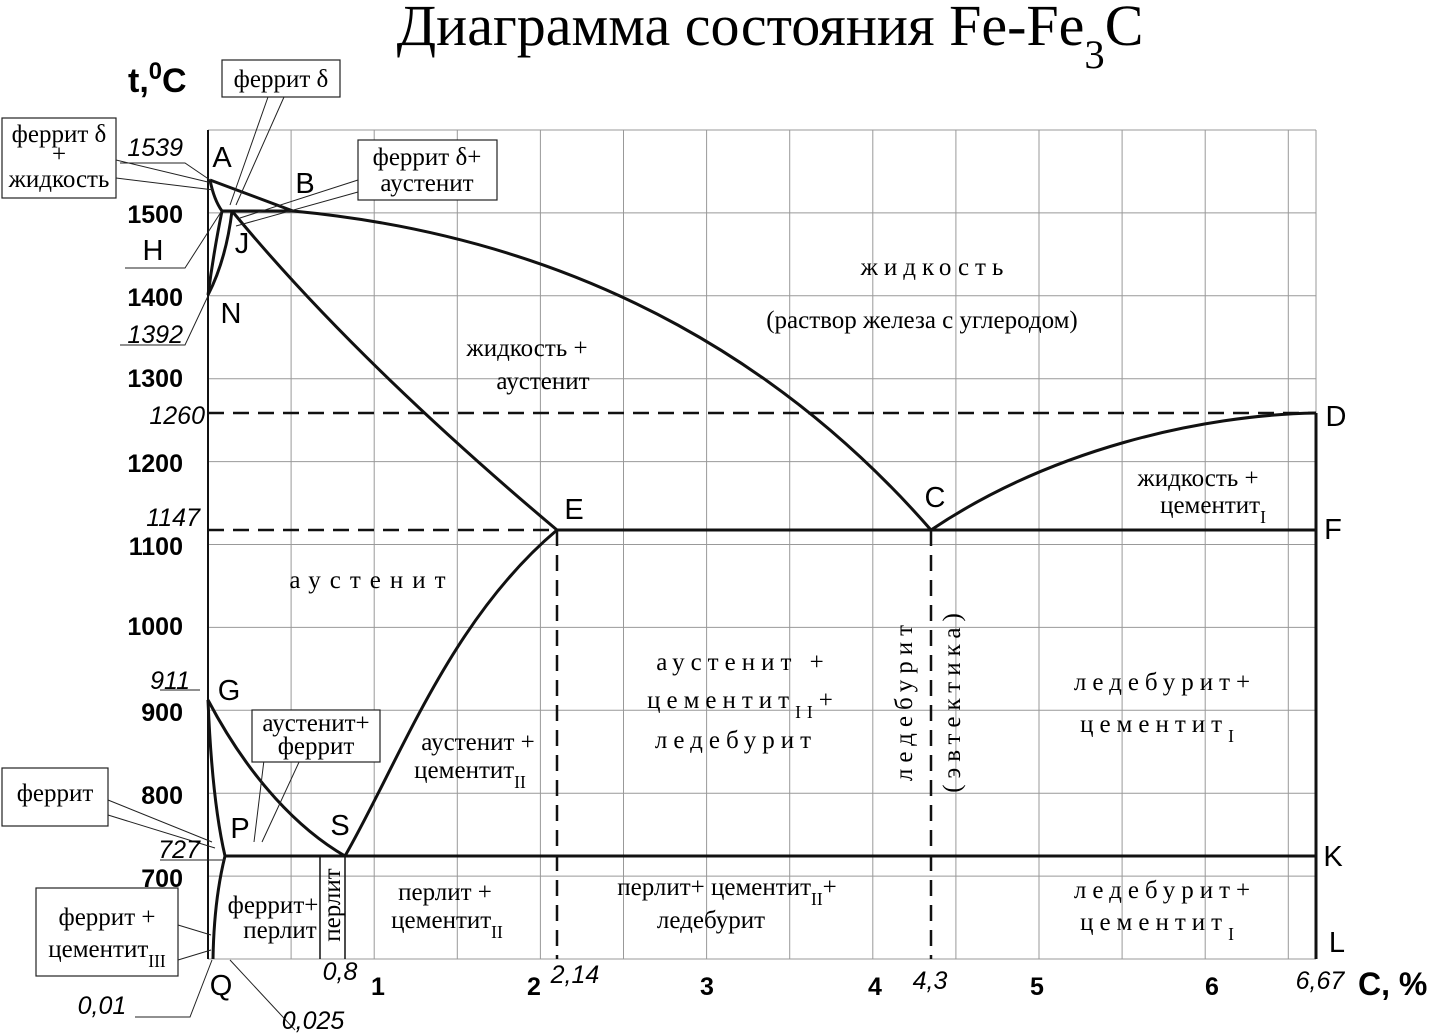 Image resolution: width=1429 pixels, height=1035 pixels. What do you see at coordinates (155, 71) in the screenshot?
I see `y-axis-label-part: 0` at bounding box center [155, 71].